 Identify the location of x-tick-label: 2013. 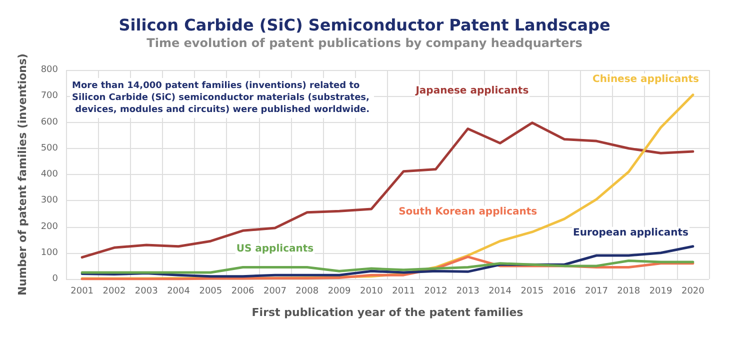
(468, 291).